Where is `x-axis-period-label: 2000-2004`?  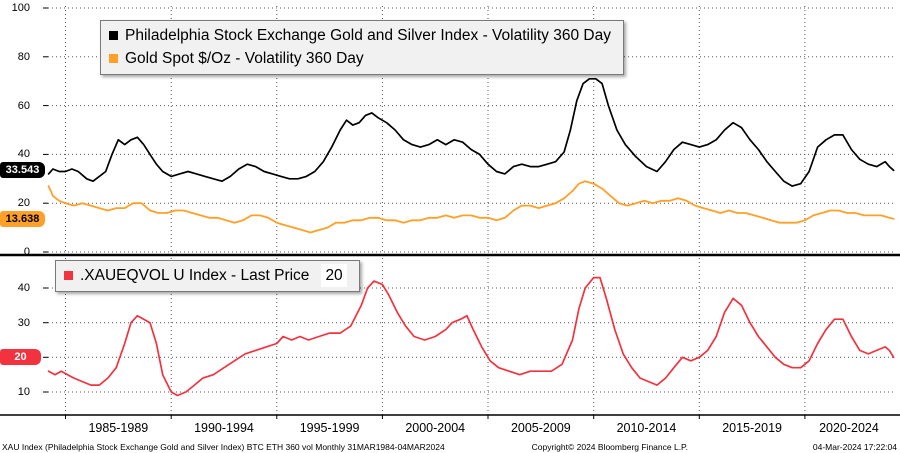 x-axis-period-label: 2000-2004 is located at coordinates (435, 428).